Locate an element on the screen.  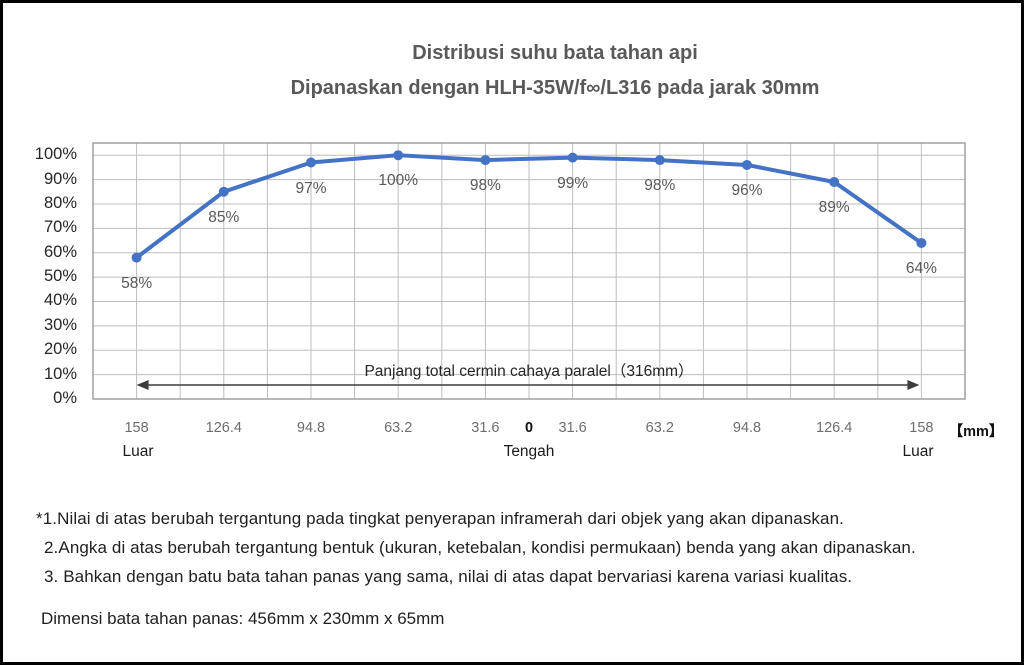
y-axis-tick-label: 70% is located at coordinates (60, 227).